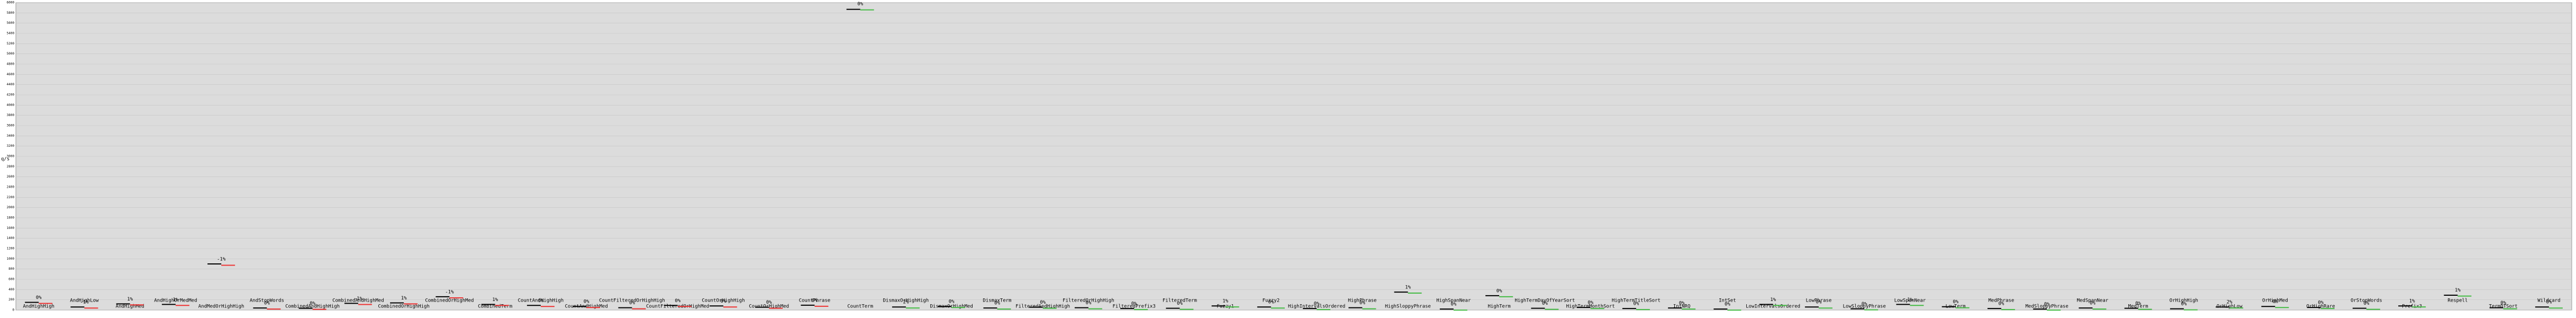 This screenshot has height=318, width=2576. Describe the element at coordinates (11, 279) in the screenshot. I see `y-tick-label: 600` at that location.